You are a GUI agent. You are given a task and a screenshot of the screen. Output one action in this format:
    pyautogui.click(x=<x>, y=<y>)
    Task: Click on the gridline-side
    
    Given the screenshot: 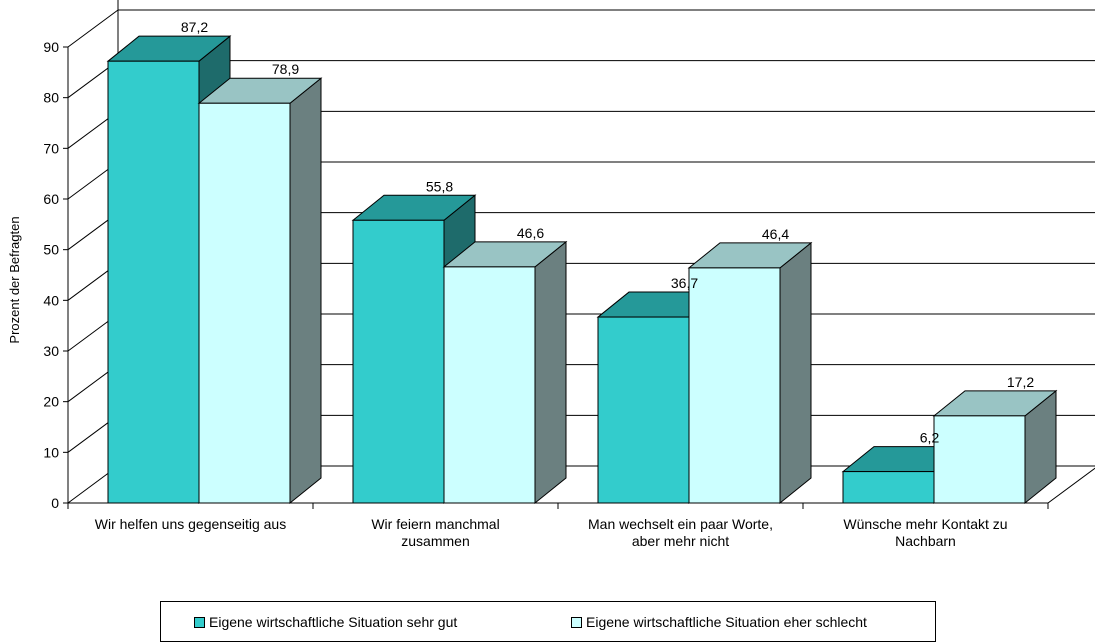 What is the action you would take?
    pyautogui.click(x=93, y=28)
    